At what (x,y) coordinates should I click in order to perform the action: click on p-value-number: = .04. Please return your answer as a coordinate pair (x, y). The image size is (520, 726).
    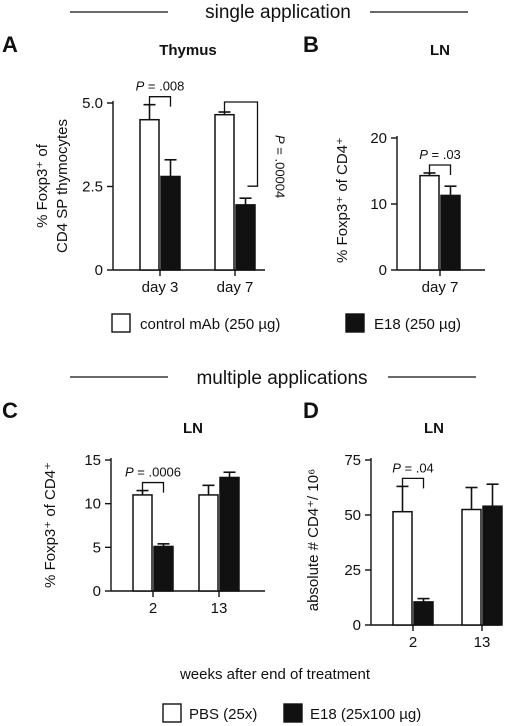
    Looking at the image, I should click on (417, 467).